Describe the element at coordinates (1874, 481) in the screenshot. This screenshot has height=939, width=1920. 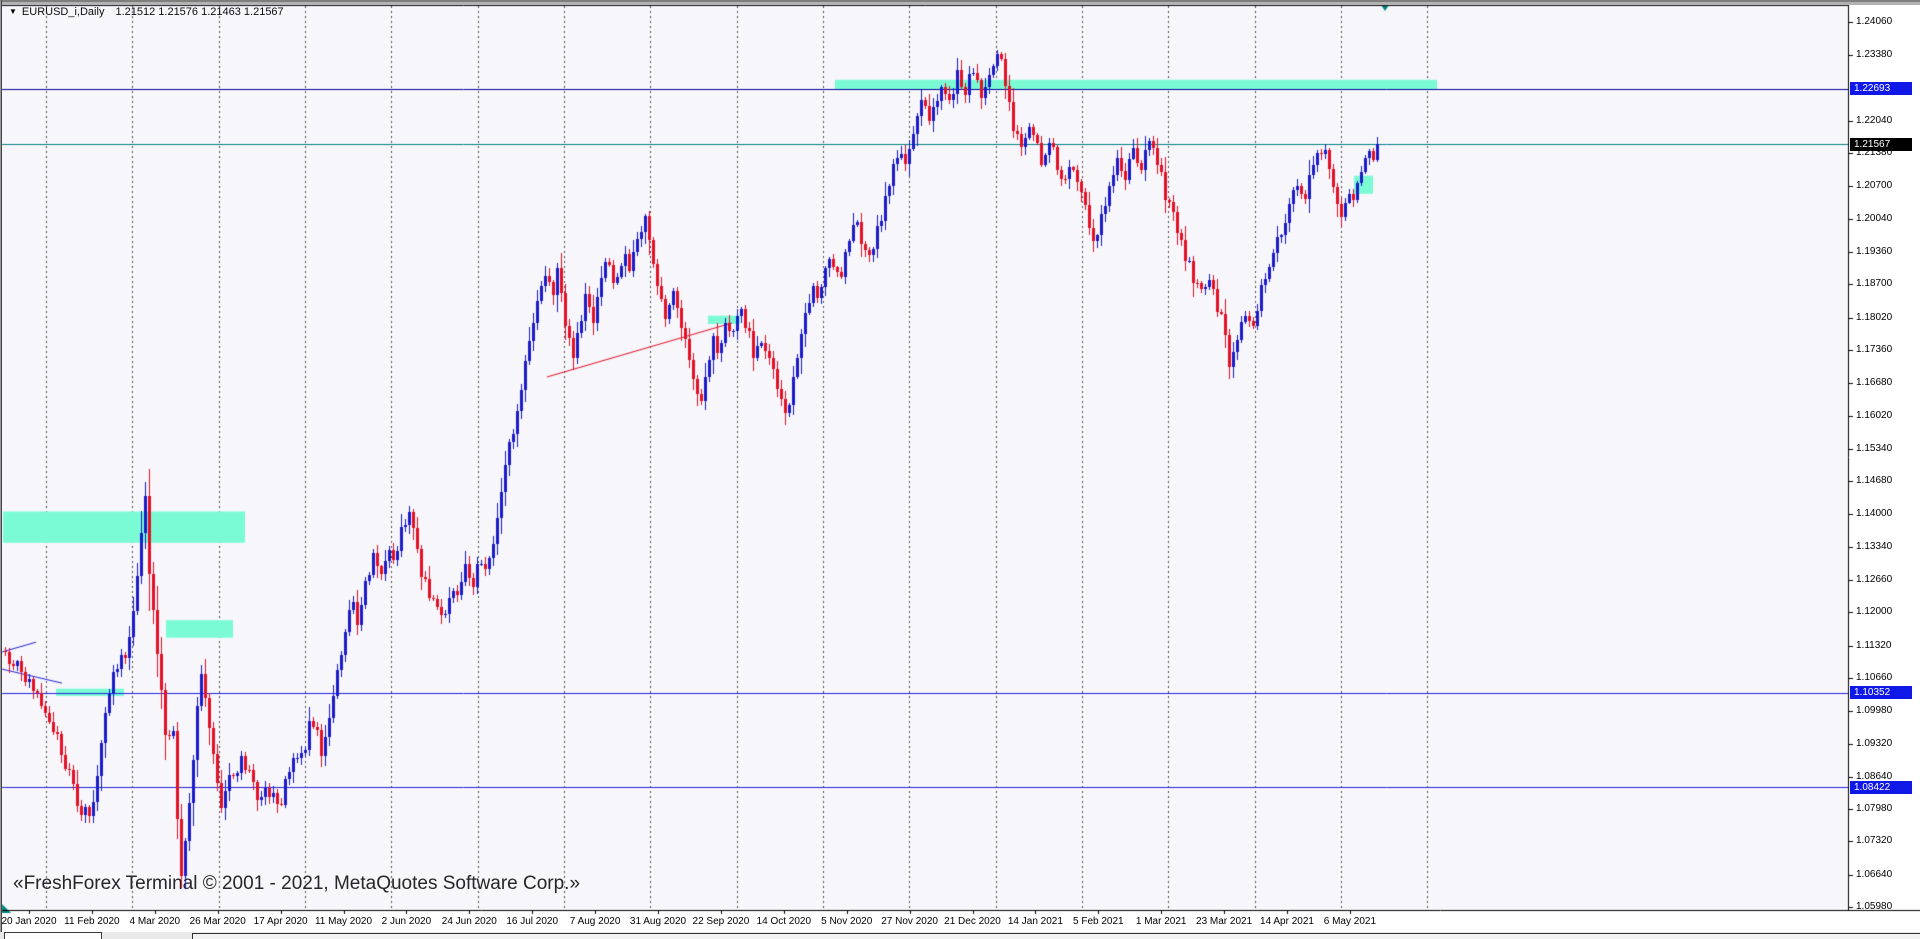
I see `price-tick-label: 1.14680` at that location.